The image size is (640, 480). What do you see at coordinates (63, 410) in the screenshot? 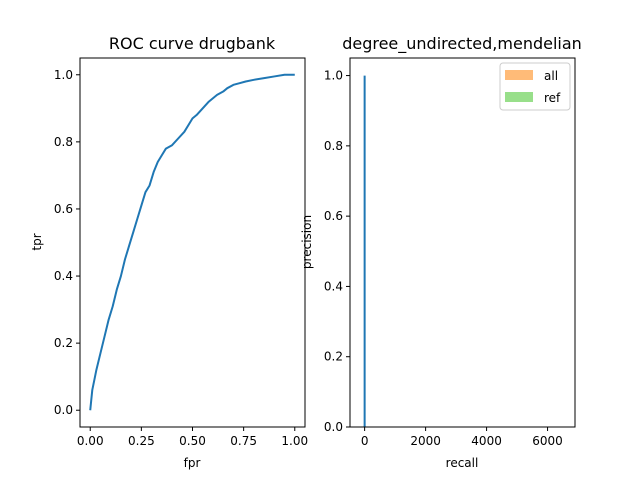
I see `roc-y-tick-label: 0.0` at bounding box center [63, 410].